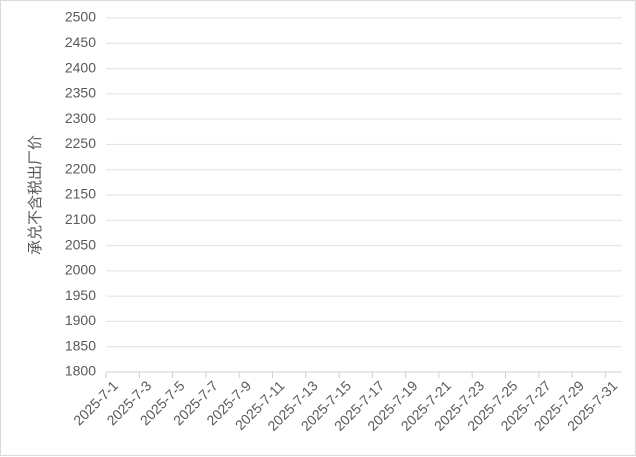 The width and height of the screenshot is (636, 457). What do you see at coordinates (80, 244) in the screenshot?
I see `y-tick-label: 2050` at bounding box center [80, 244].